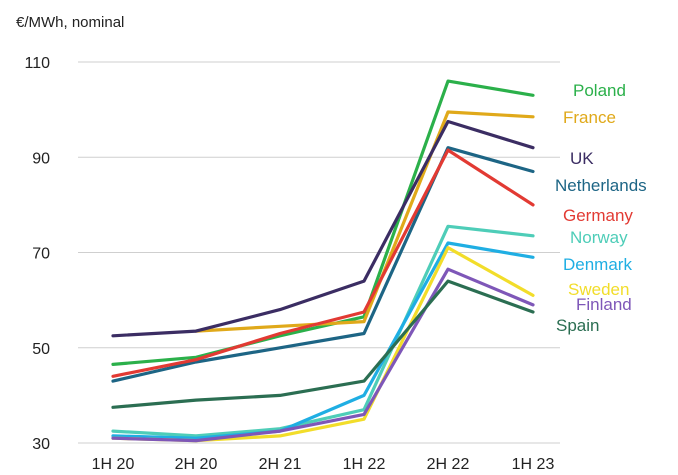 This screenshot has height=475, width=678. Describe the element at coordinates (41, 349) in the screenshot. I see `y-tick-label: 50` at that location.